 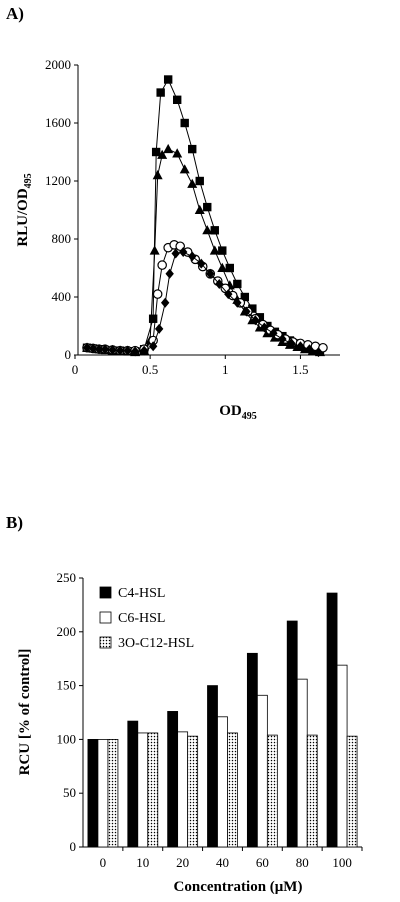 What do you see at coordinates (249, 416) in the screenshot?
I see `x-axis-title-sub: 495` at bounding box center [249, 416].